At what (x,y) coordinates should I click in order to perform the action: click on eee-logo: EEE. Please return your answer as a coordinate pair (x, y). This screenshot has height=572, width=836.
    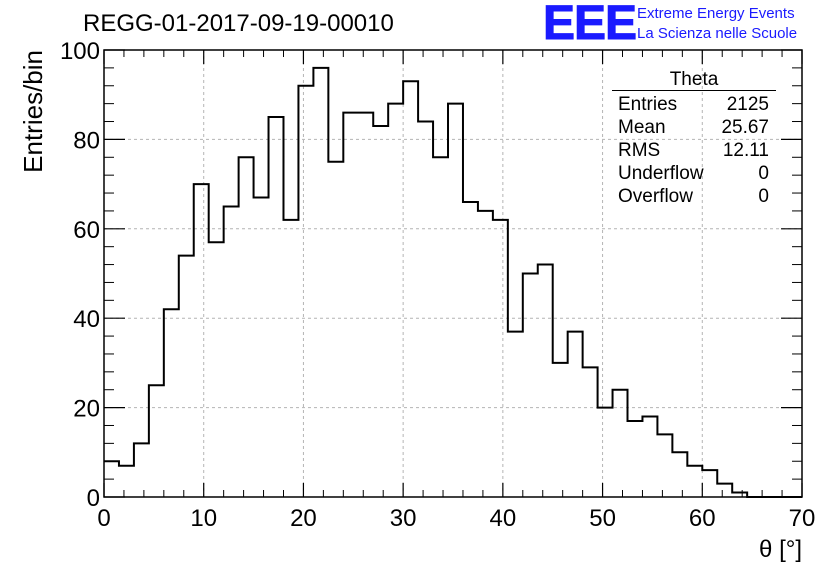
    Looking at the image, I should click on (589, 25).